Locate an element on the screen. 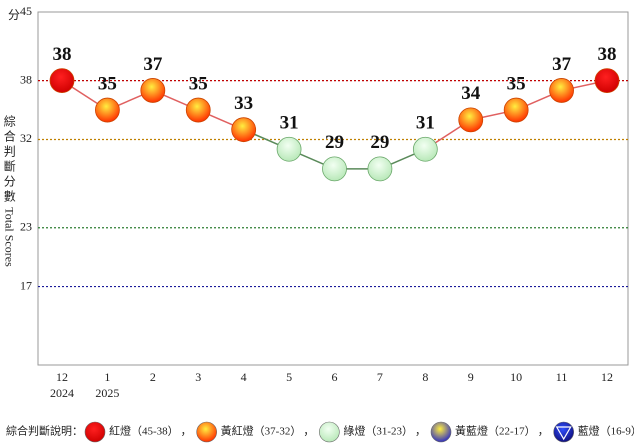 This screenshot has width=634, height=446. legend-marker-triangle is located at coordinates (563, 433).